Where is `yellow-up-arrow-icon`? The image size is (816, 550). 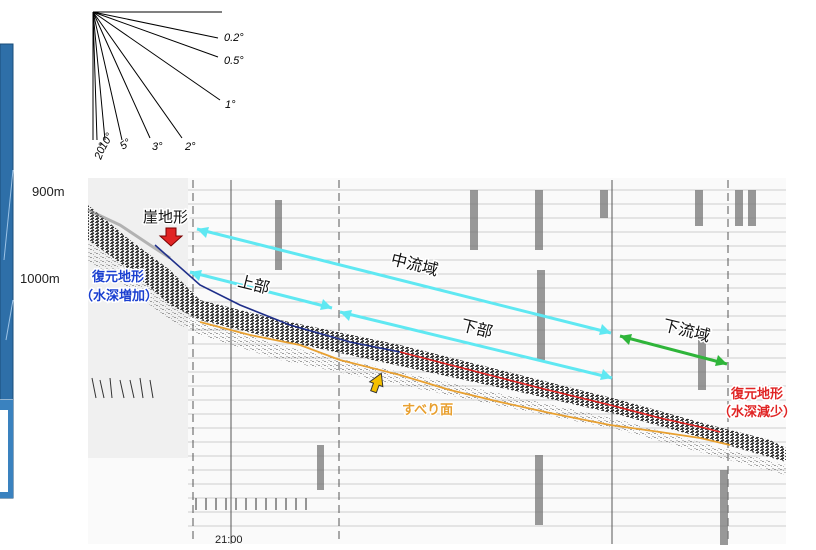 yellow-up-arrow-icon is located at coordinates (376, 383).